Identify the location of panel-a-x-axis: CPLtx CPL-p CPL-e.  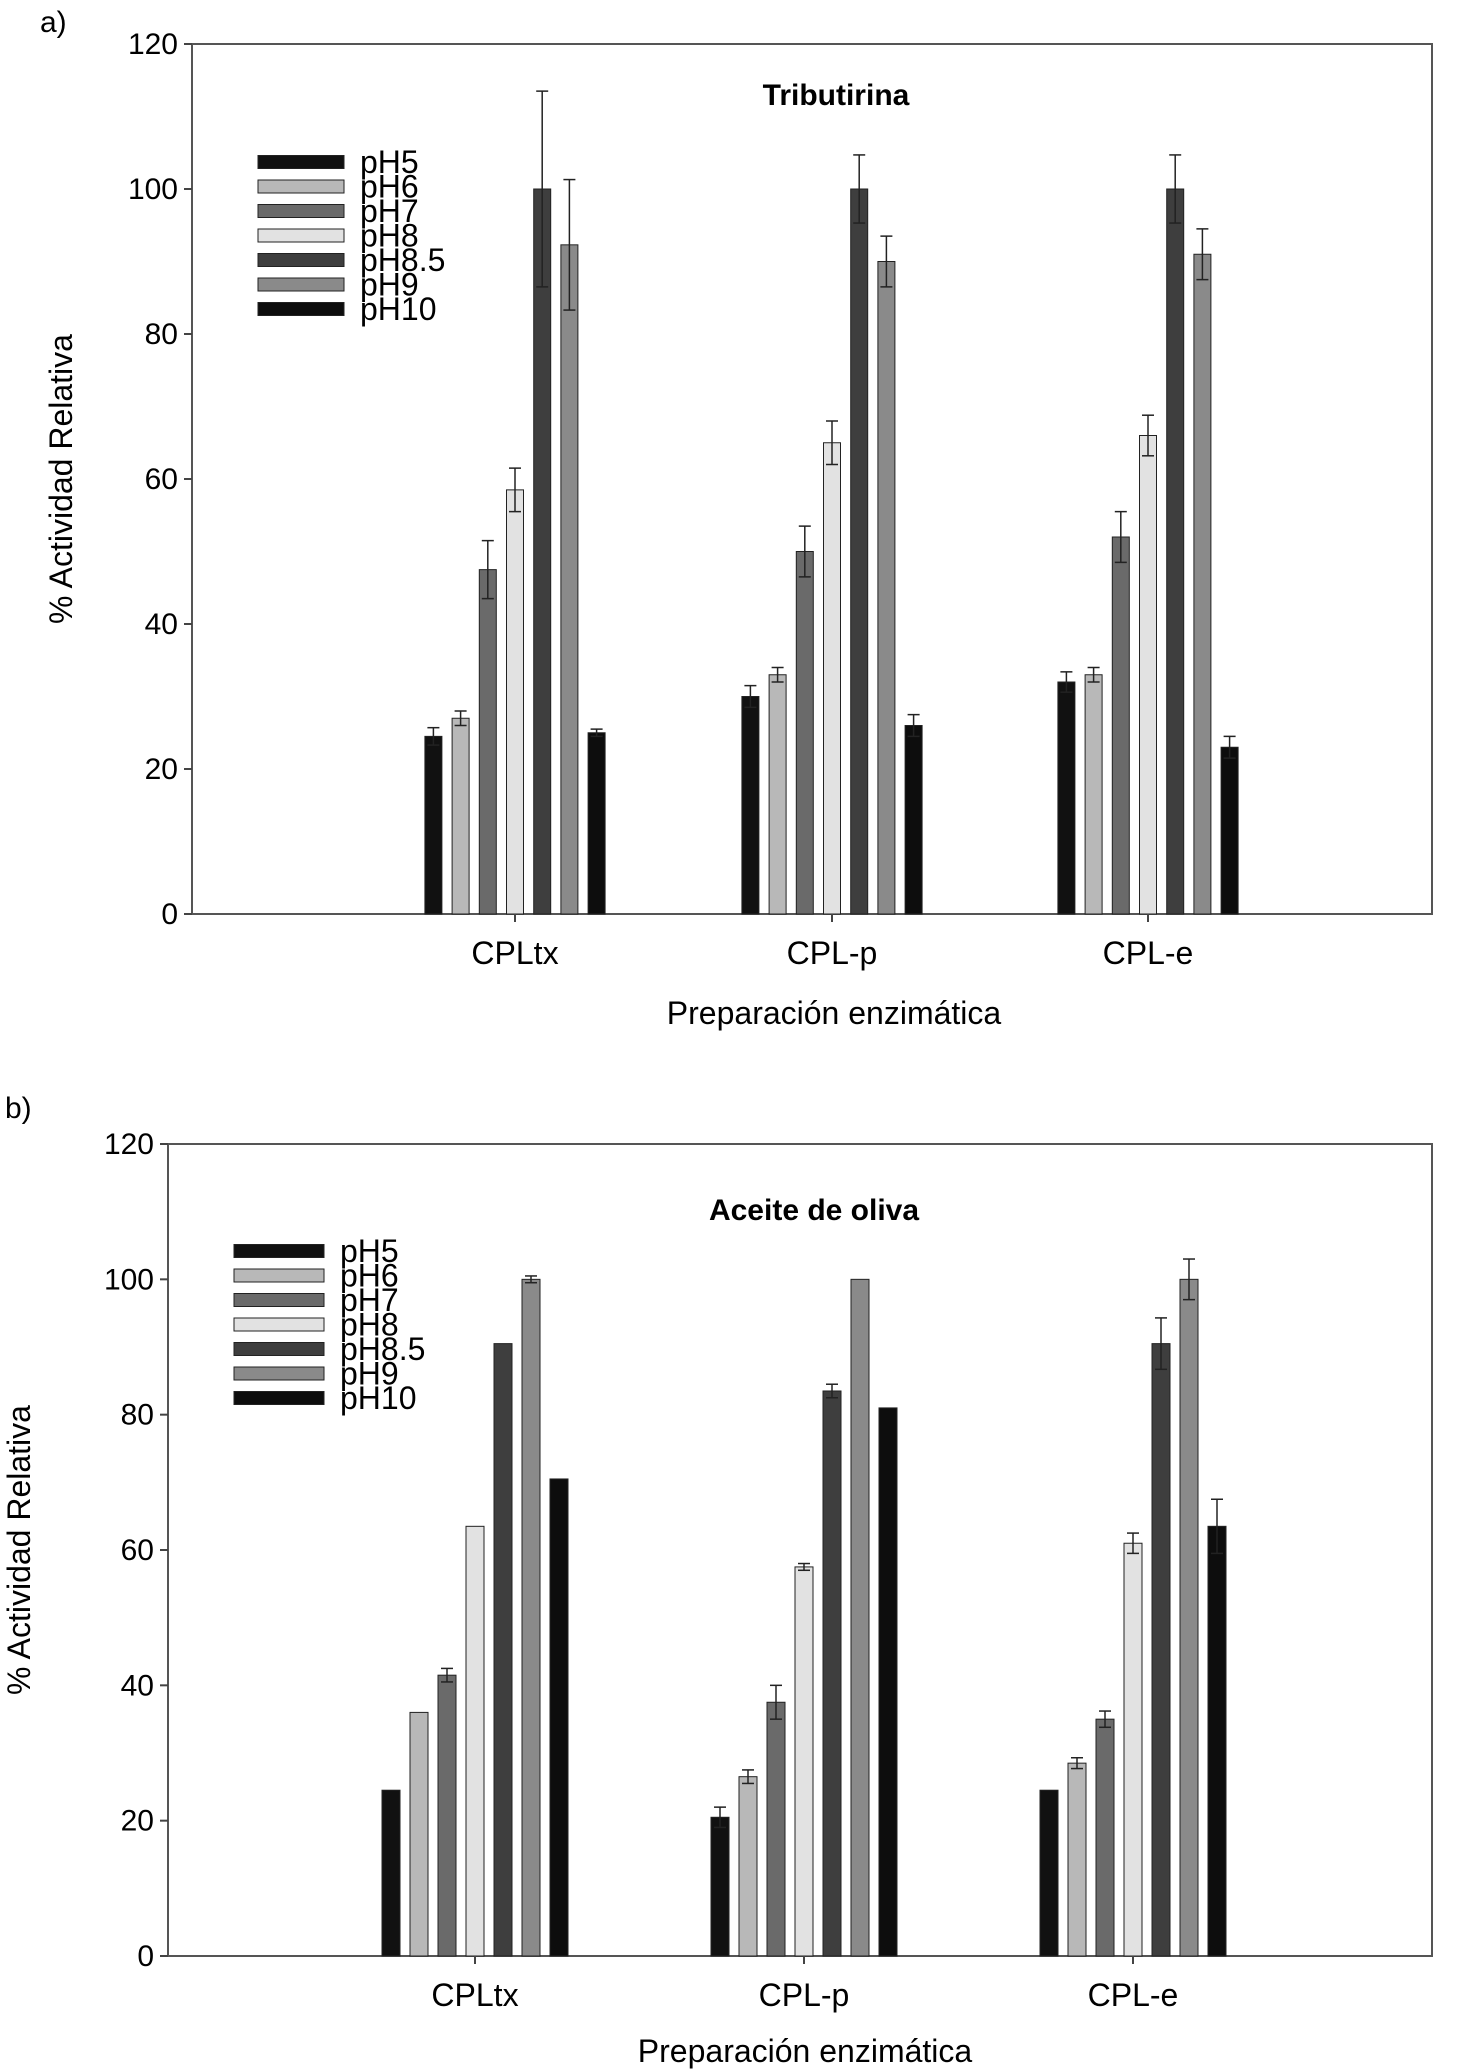
(832, 942).